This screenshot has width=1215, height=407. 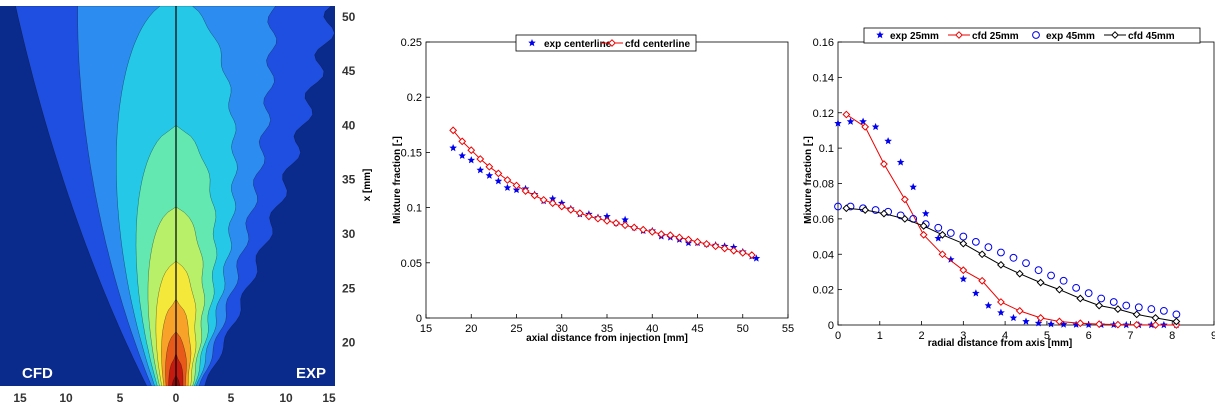 What do you see at coordinates (120, 398) in the screenshot?
I see `contour-x-tick-label: 5` at bounding box center [120, 398].